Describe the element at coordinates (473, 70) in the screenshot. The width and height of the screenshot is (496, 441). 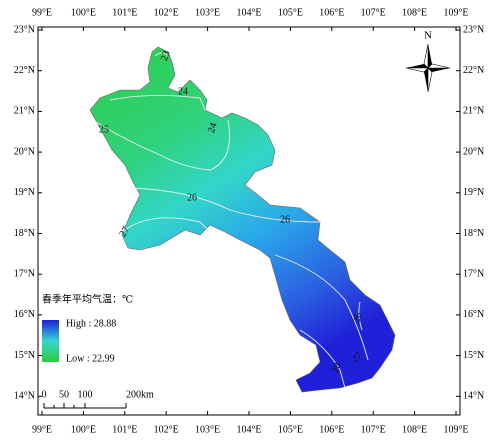
I see `y-label-right: 22°N` at that location.